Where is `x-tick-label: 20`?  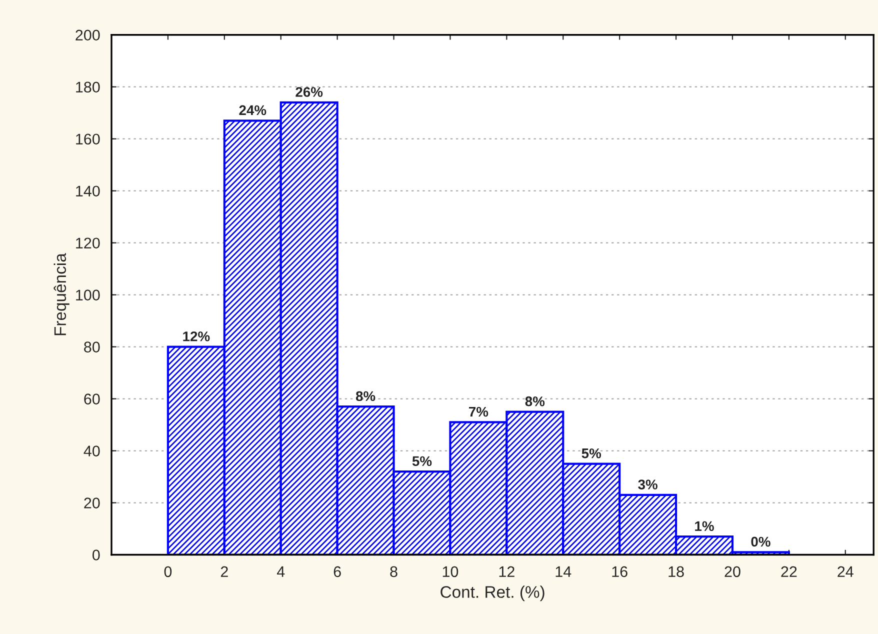 x-tick-label: 20 is located at coordinates (732, 572).